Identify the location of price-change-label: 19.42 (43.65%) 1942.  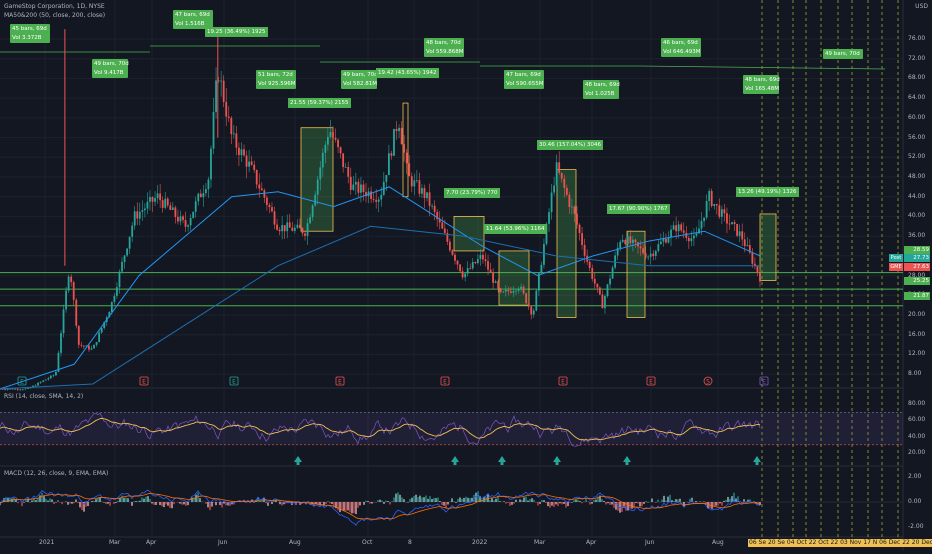
(407, 73).